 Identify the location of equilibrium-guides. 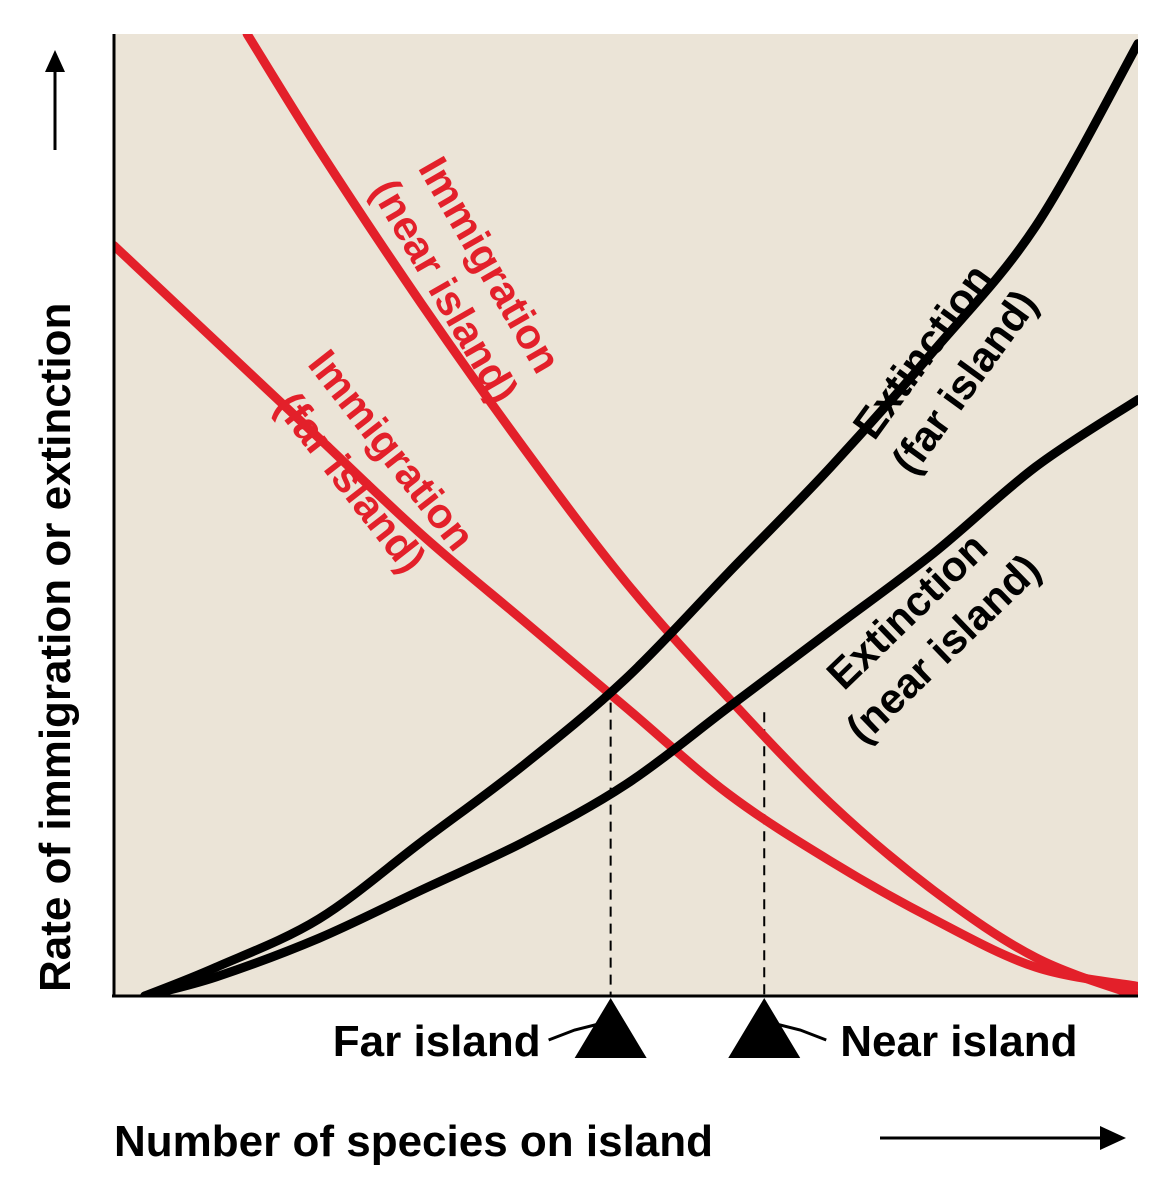
(687, 849).